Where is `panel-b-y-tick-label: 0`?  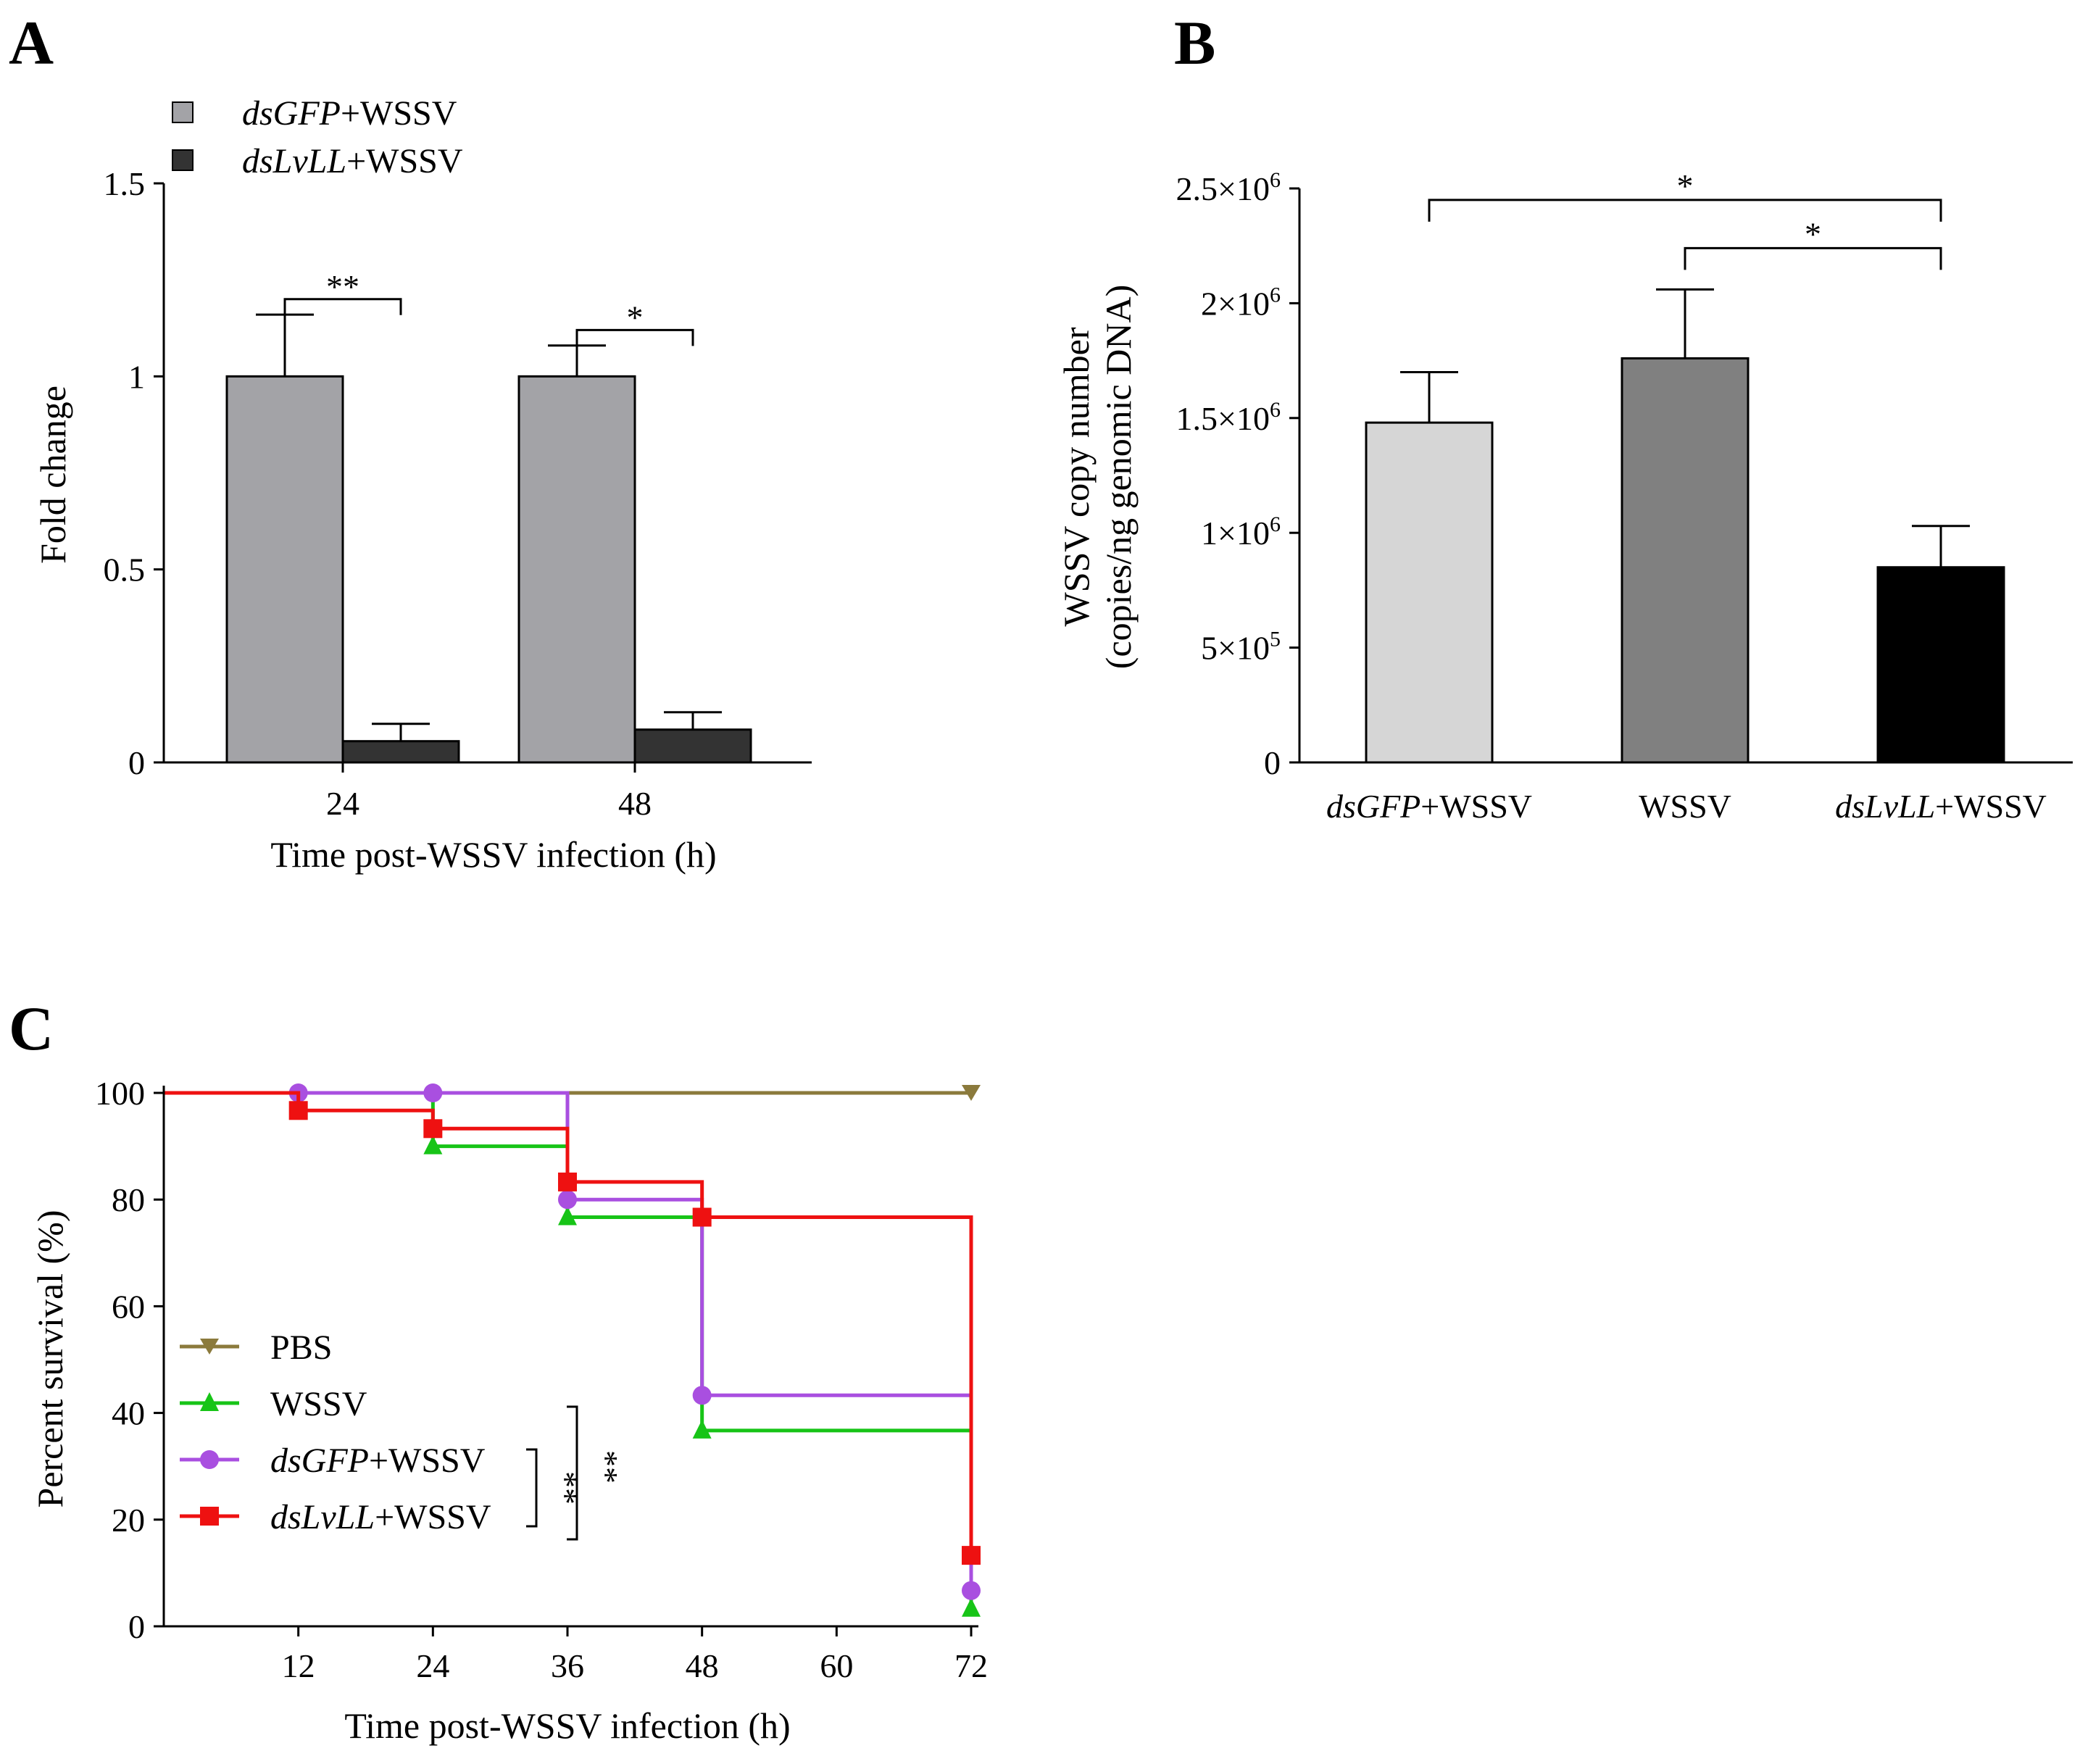 panel-b-y-tick-label: 0 is located at coordinates (1272, 762).